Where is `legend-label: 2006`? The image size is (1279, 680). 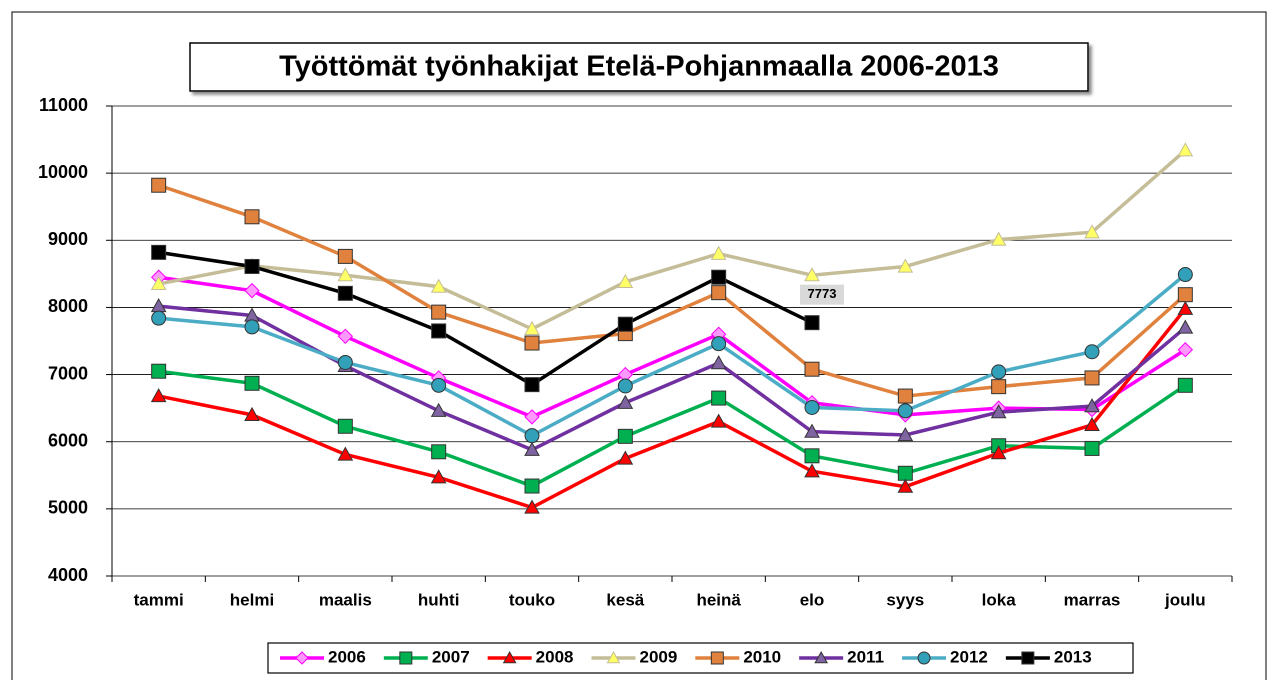
legend-label: 2006 is located at coordinates (347, 656).